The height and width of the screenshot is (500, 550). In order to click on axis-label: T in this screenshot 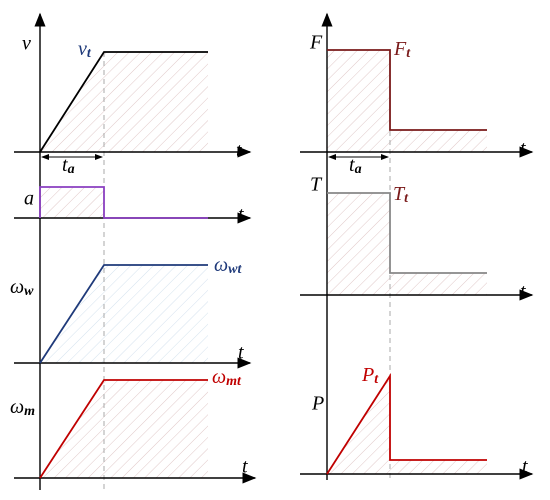, I will do `click(316, 185)`.